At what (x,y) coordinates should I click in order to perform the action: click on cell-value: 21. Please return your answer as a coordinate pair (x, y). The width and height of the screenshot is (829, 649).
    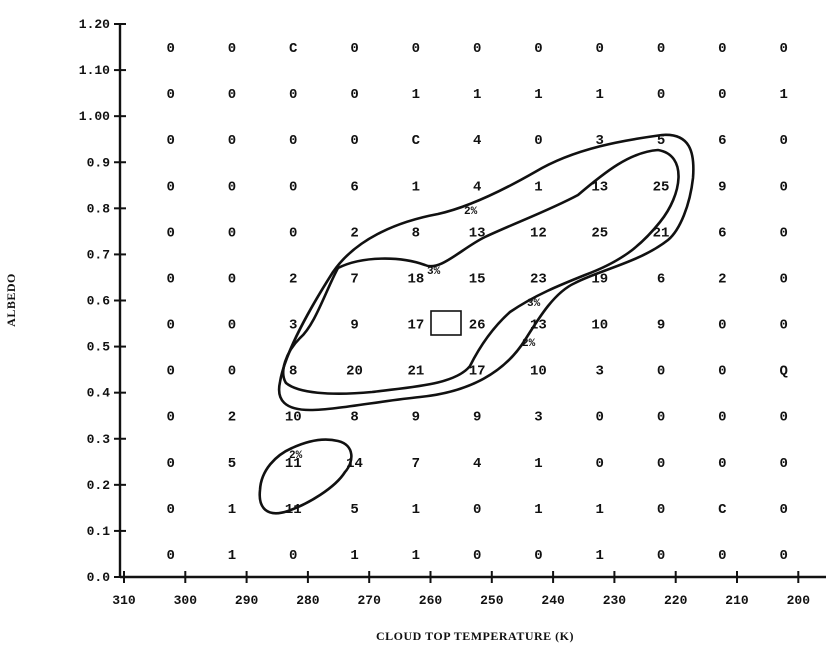
    Looking at the image, I should click on (415, 372).